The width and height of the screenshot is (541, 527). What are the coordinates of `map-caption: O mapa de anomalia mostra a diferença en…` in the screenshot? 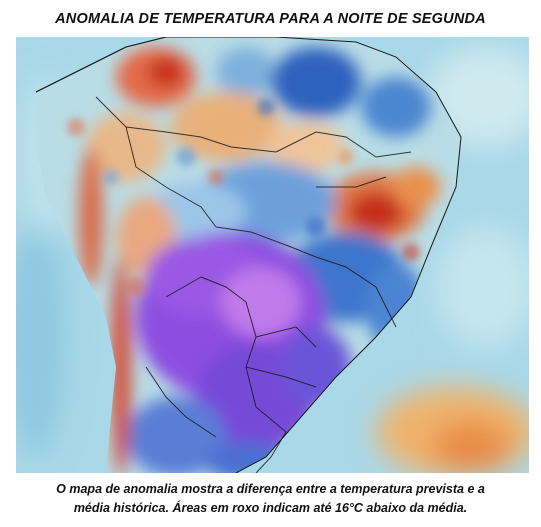 It's located at (270, 499).